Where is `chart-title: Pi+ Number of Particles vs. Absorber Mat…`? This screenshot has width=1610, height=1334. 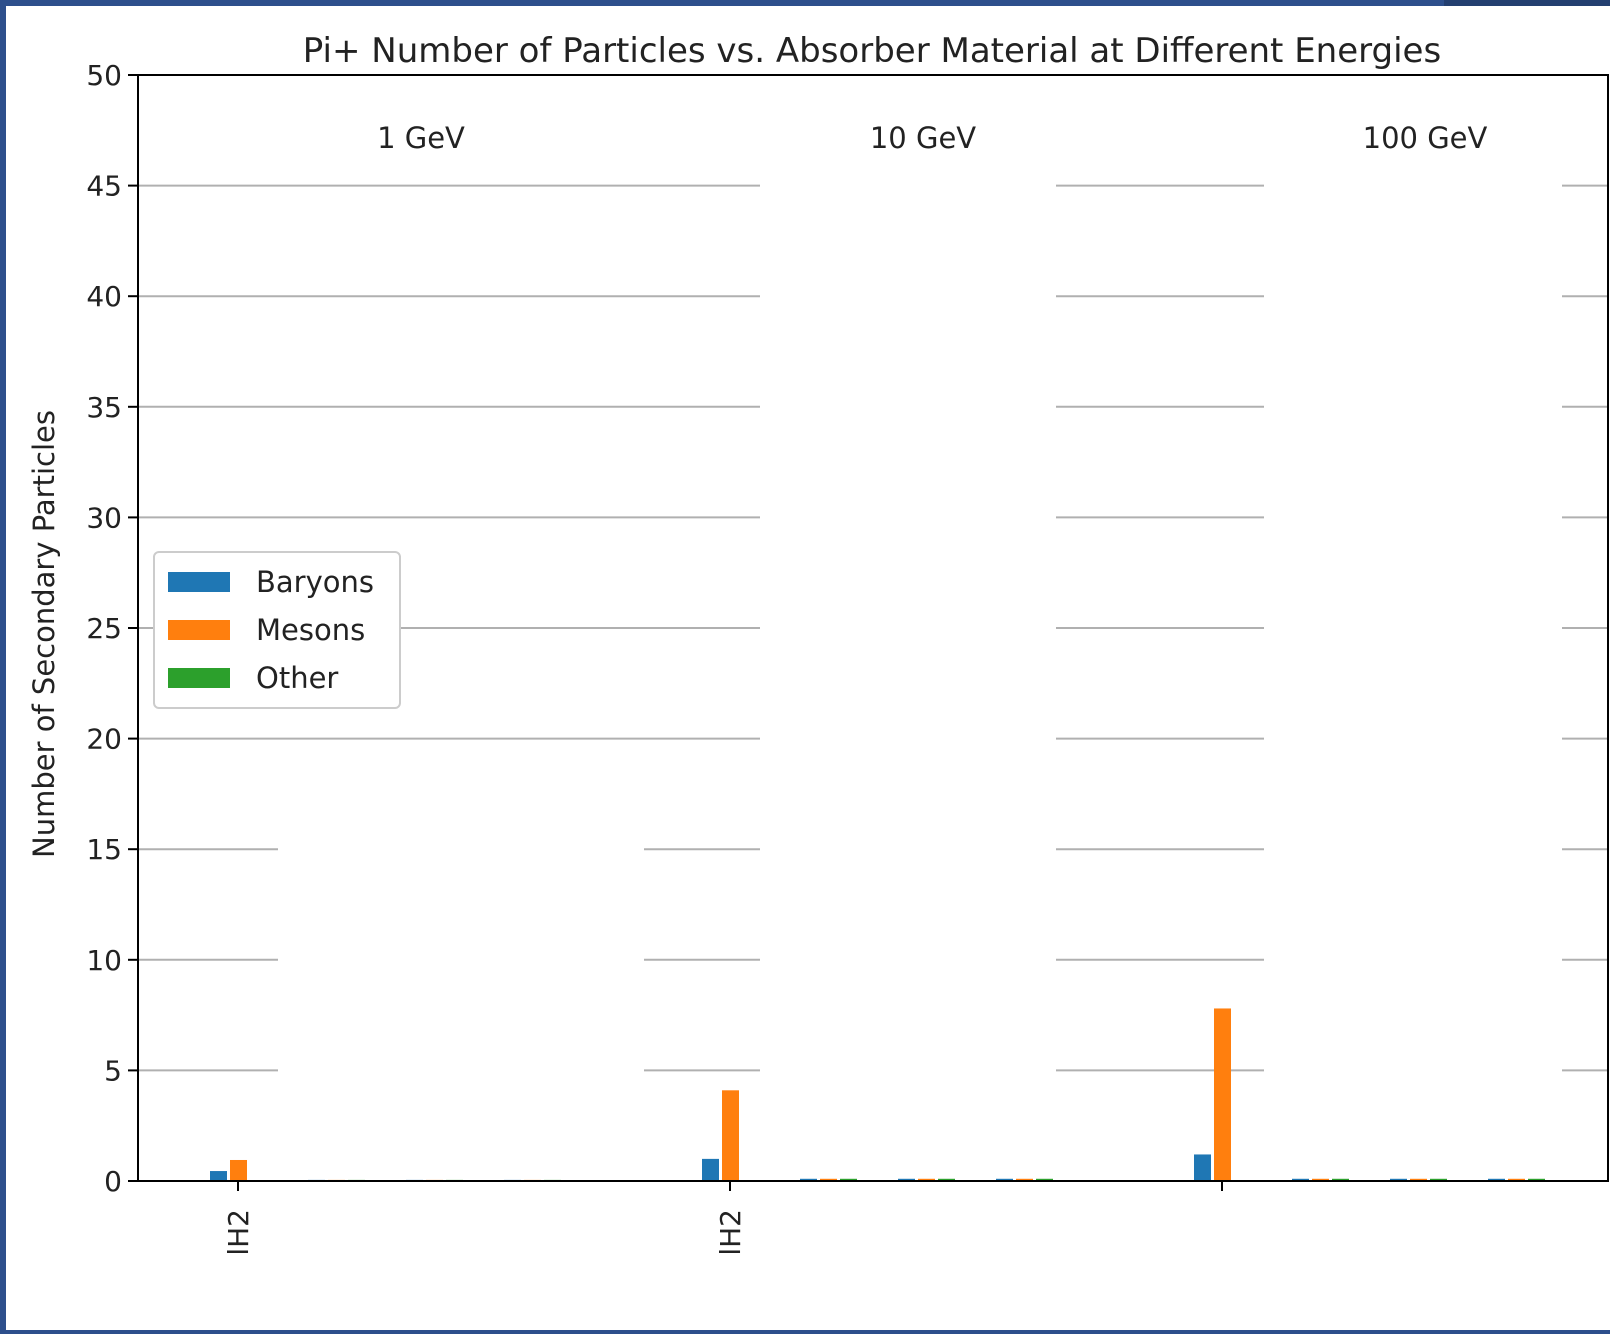 chart-title: Pi+ Number of Particles vs. Absorber Mat… is located at coordinates (872, 51).